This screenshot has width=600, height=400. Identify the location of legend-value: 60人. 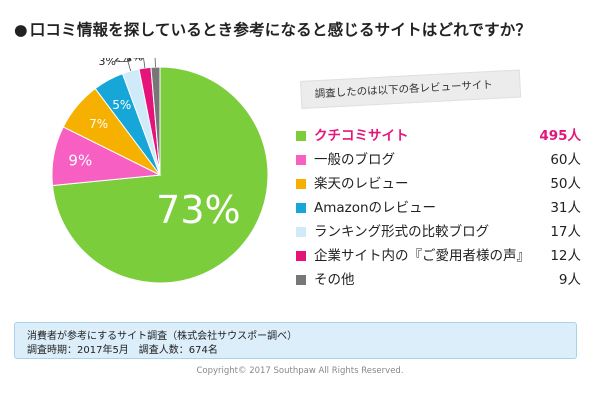
(565, 160).